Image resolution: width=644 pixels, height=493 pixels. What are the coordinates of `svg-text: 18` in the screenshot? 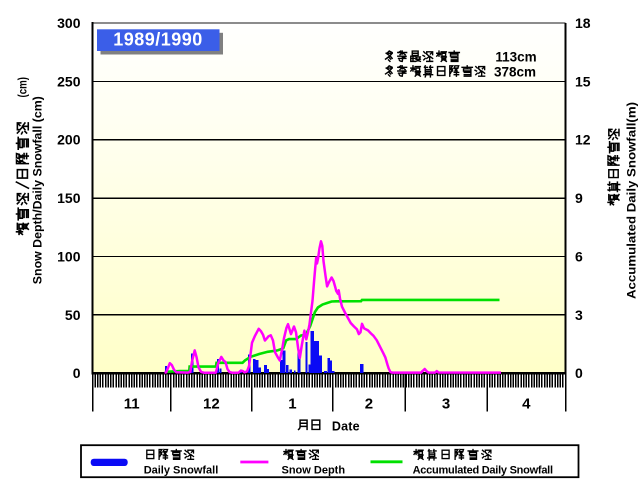 It's located at (583, 23).